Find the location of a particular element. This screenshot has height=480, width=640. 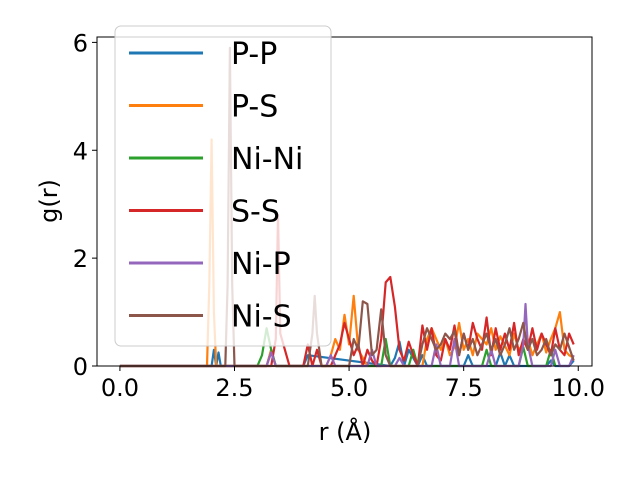

legend-label-ni-p: Ni-P is located at coordinates (261, 264).